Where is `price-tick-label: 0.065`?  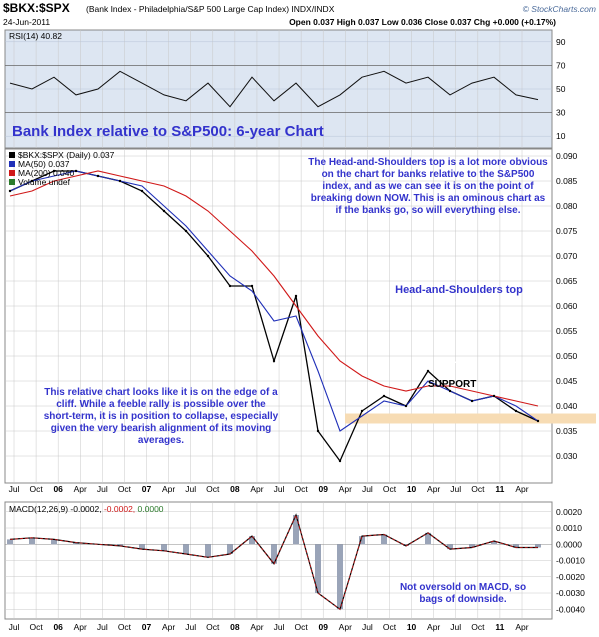 price-tick-label: 0.065 is located at coordinates (567, 281).